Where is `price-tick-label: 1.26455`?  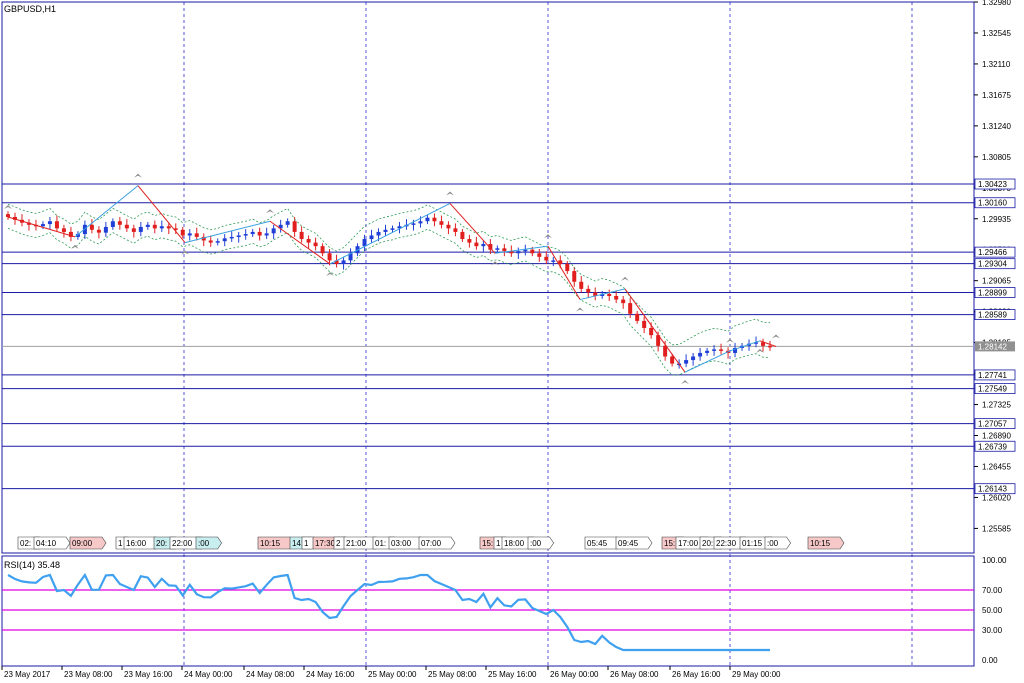
price-tick-label: 1.26455 is located at coordinates (996, 466).